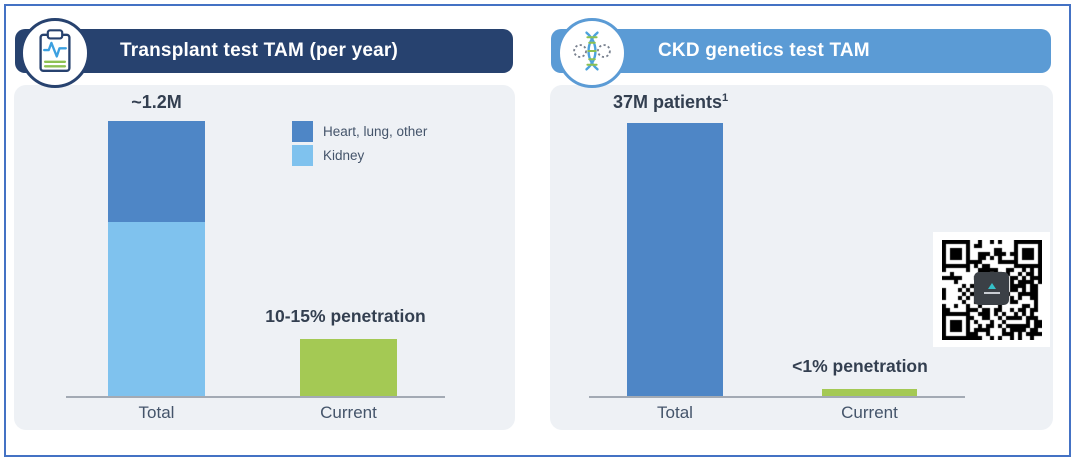  I want to click on dna-icon, so click(592, 53).